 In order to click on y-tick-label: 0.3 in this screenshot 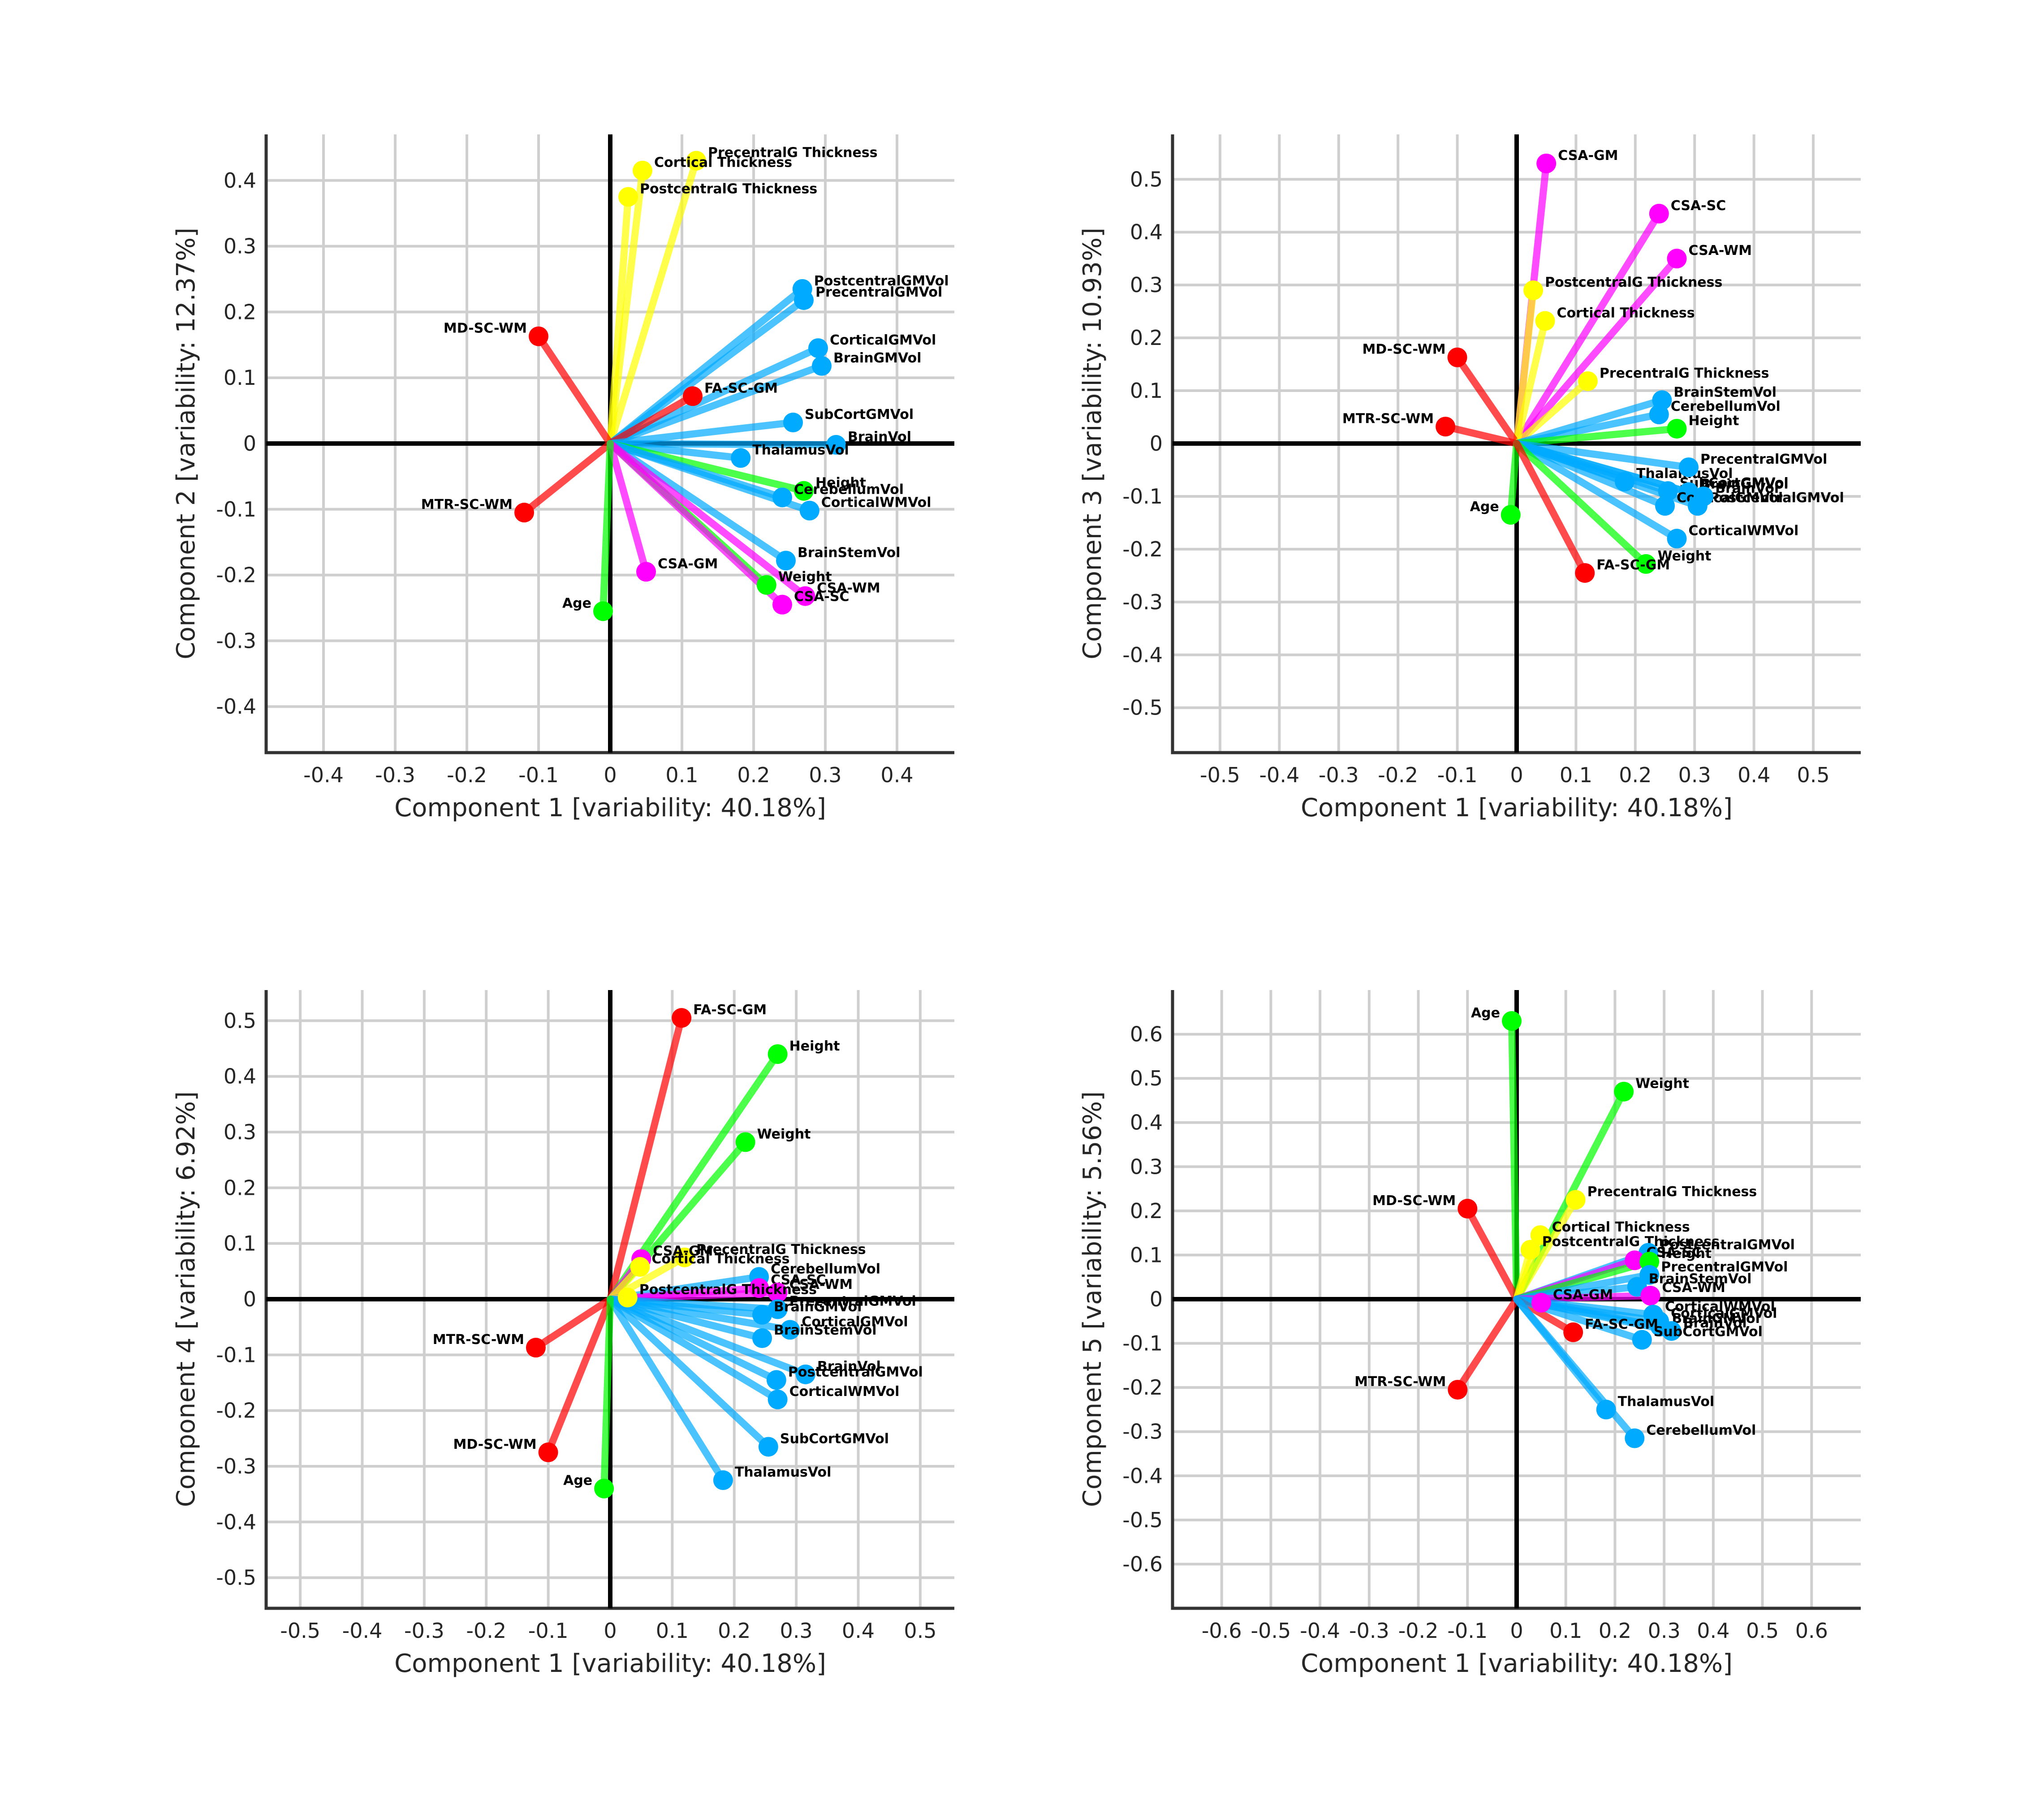, I will do `click(240, 1132)`.